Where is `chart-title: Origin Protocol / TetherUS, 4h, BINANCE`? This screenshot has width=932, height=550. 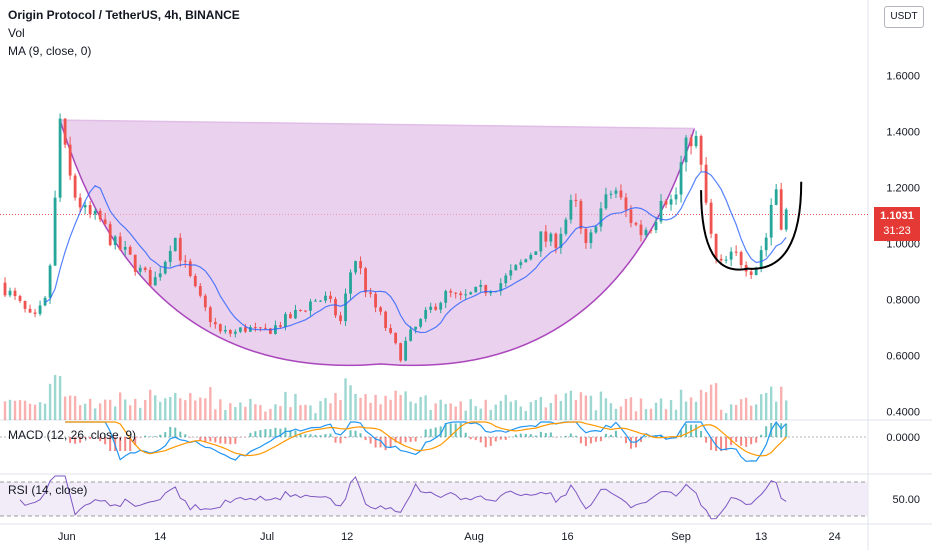
chart-title: Origin Protocol / TetherUS, 4h, BINANCE is located at coordinates (124, 15).